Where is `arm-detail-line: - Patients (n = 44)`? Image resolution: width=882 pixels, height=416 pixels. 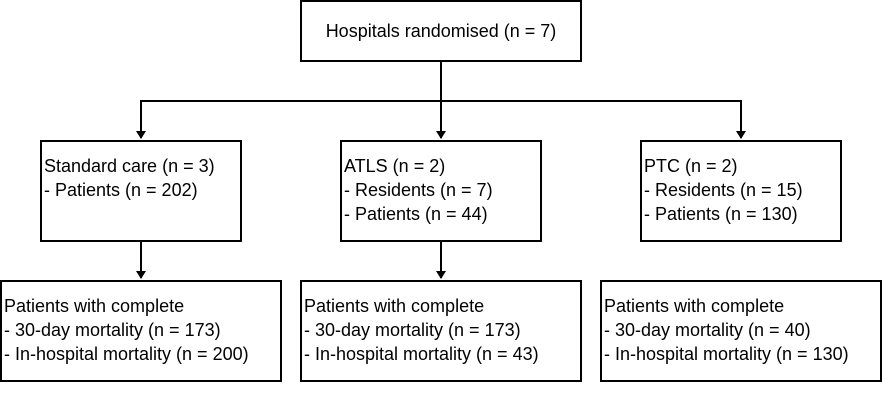 arm-detail-line: - Patients (n = 44) is located at coordinates (416, 214).